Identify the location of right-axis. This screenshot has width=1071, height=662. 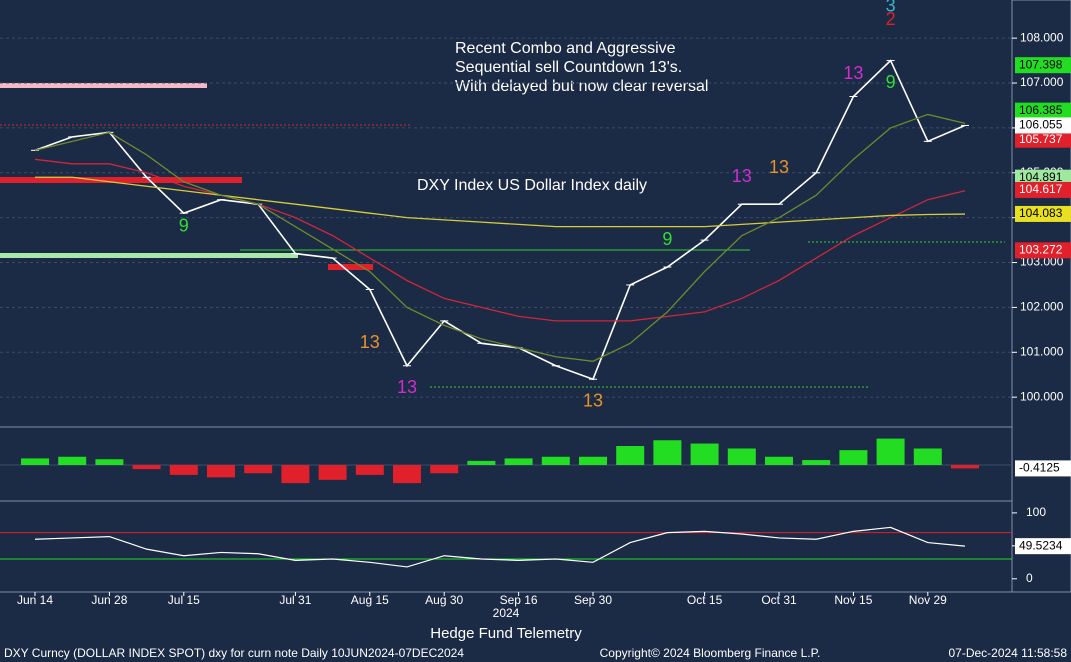
(1041, 296).